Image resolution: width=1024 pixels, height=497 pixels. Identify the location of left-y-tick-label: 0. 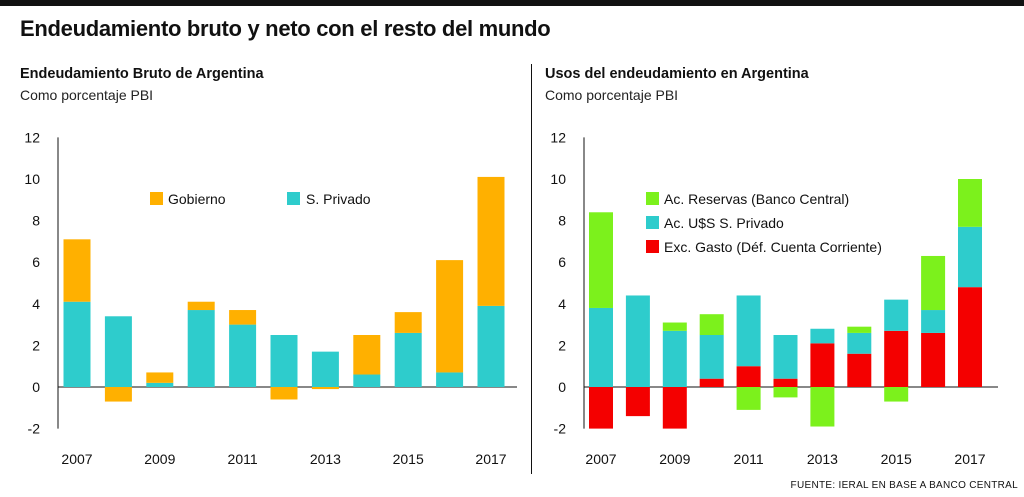
(36, 387).